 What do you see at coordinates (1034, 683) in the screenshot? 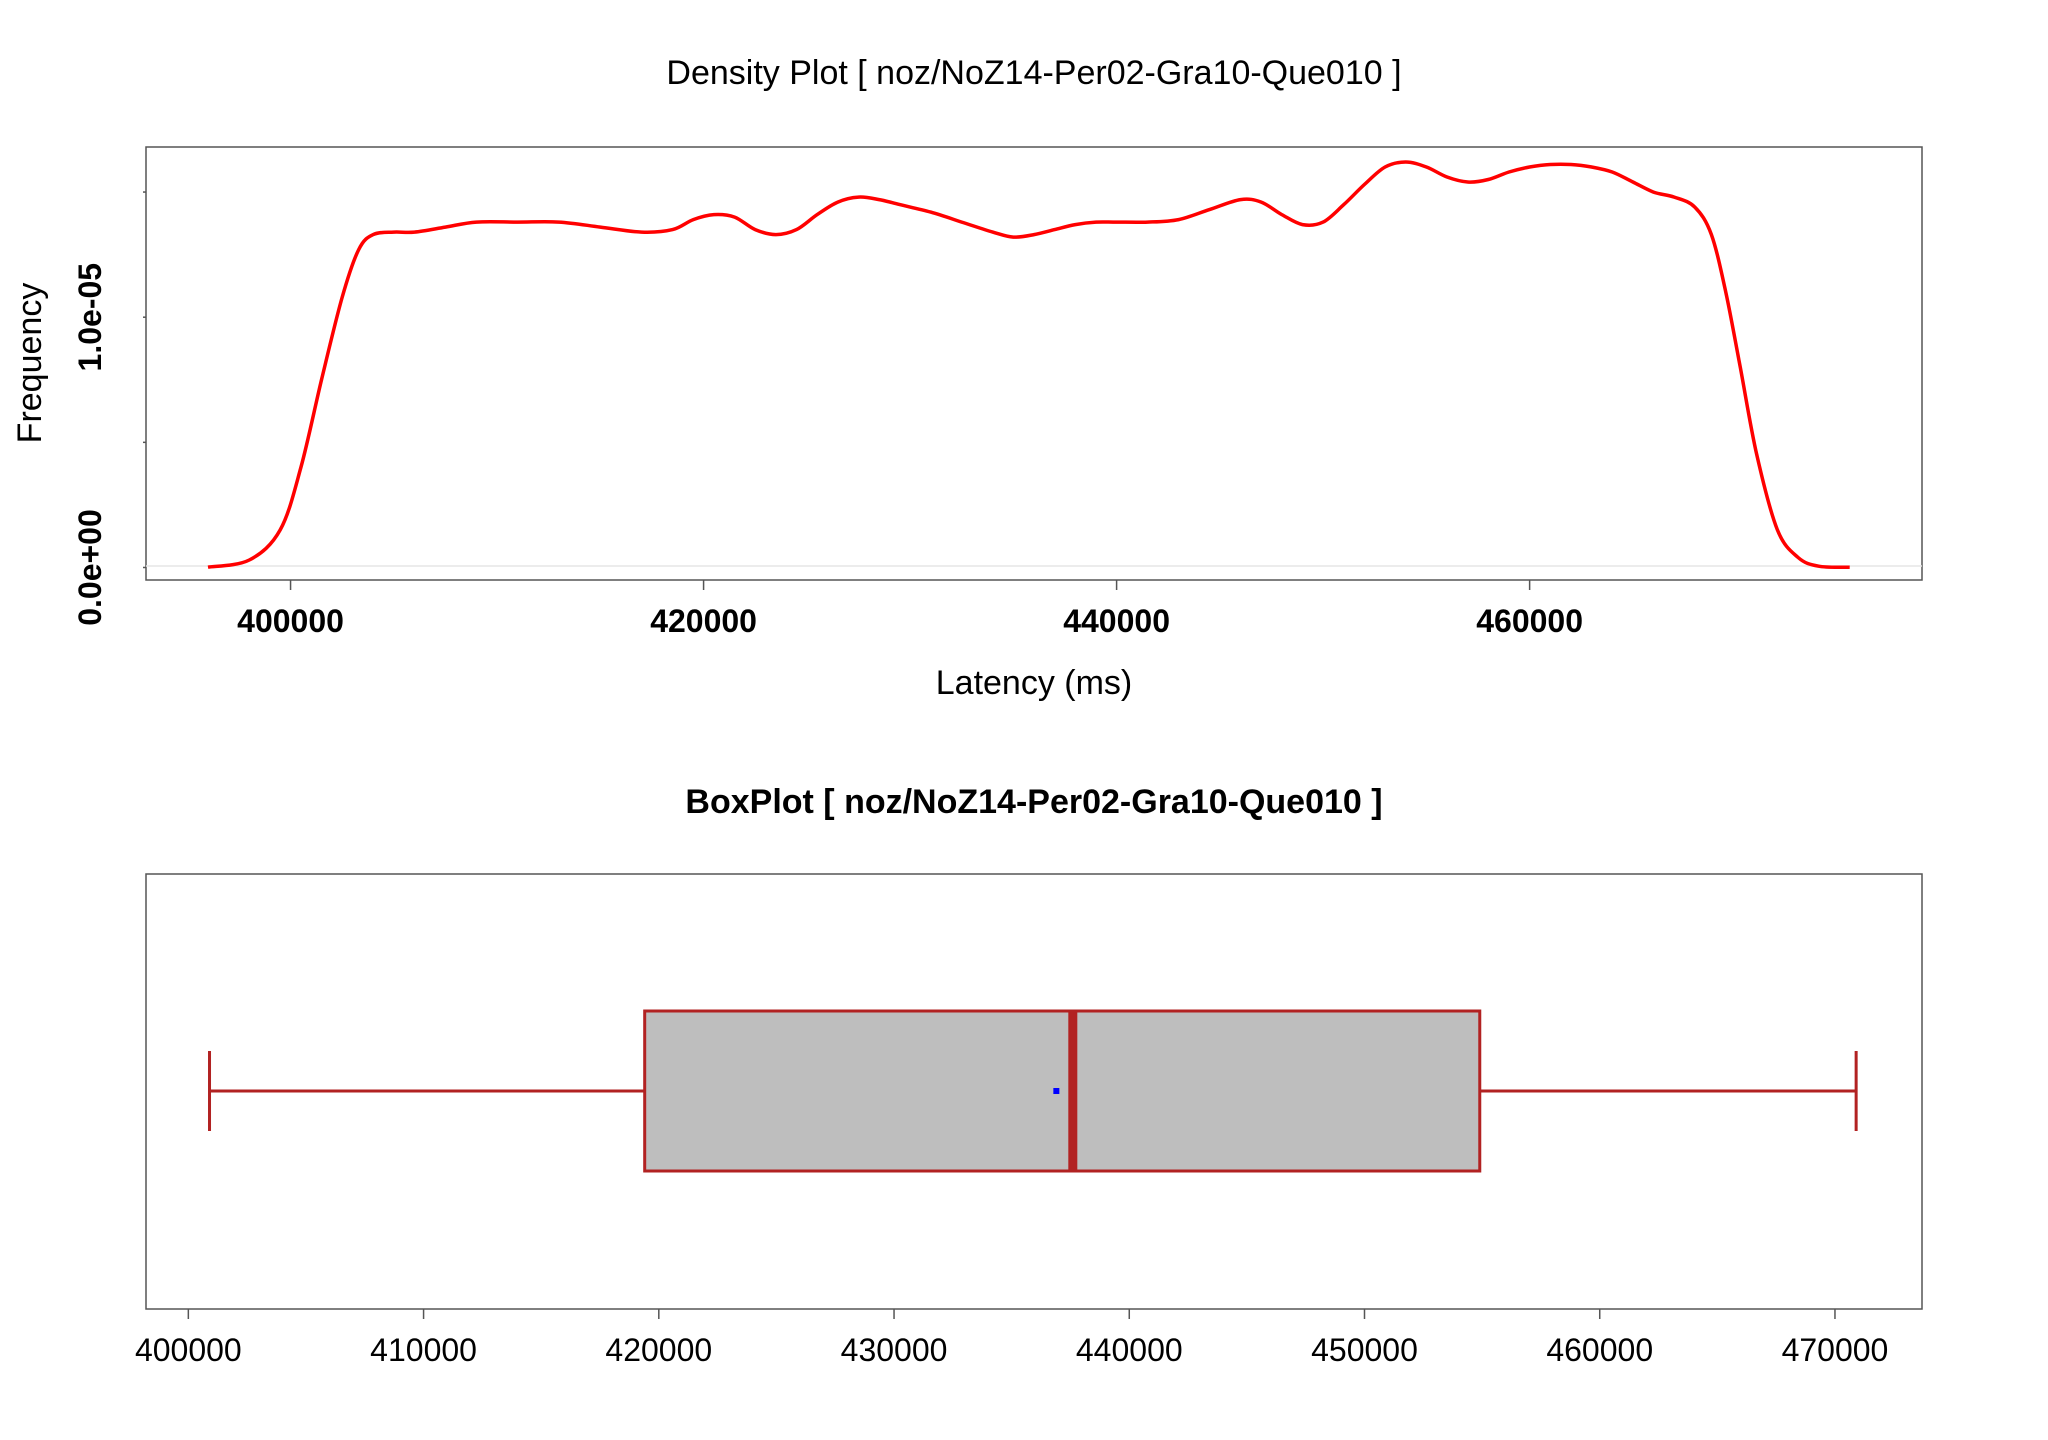
I see `density-x-axis-label: Latency (ms)` at bounding box center [1034, 683].